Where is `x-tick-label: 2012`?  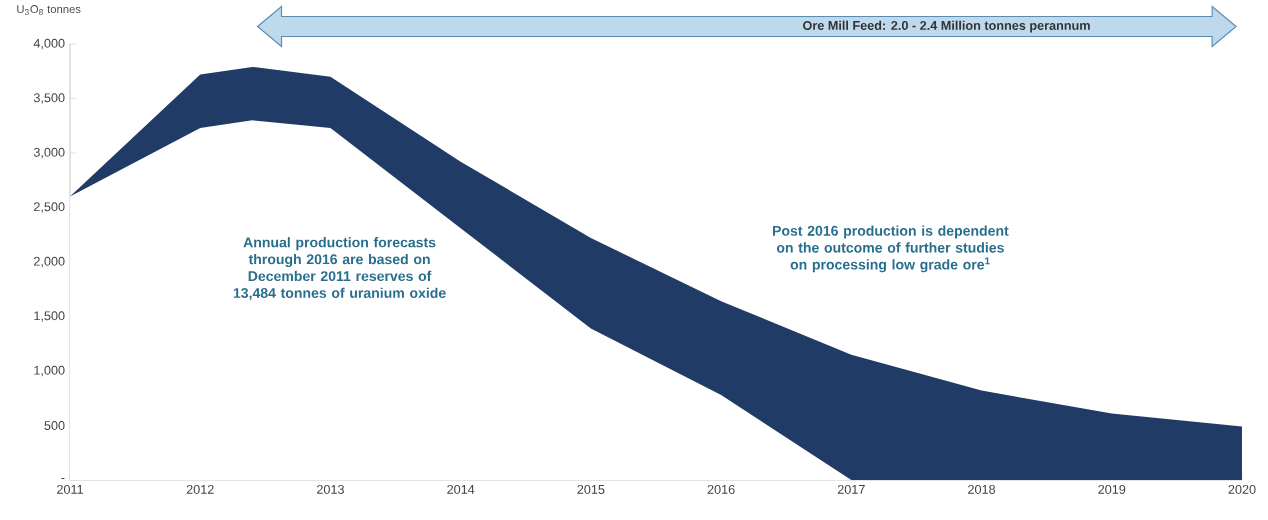 x-tick-label: 2012 is located at coordinates (200, 489).